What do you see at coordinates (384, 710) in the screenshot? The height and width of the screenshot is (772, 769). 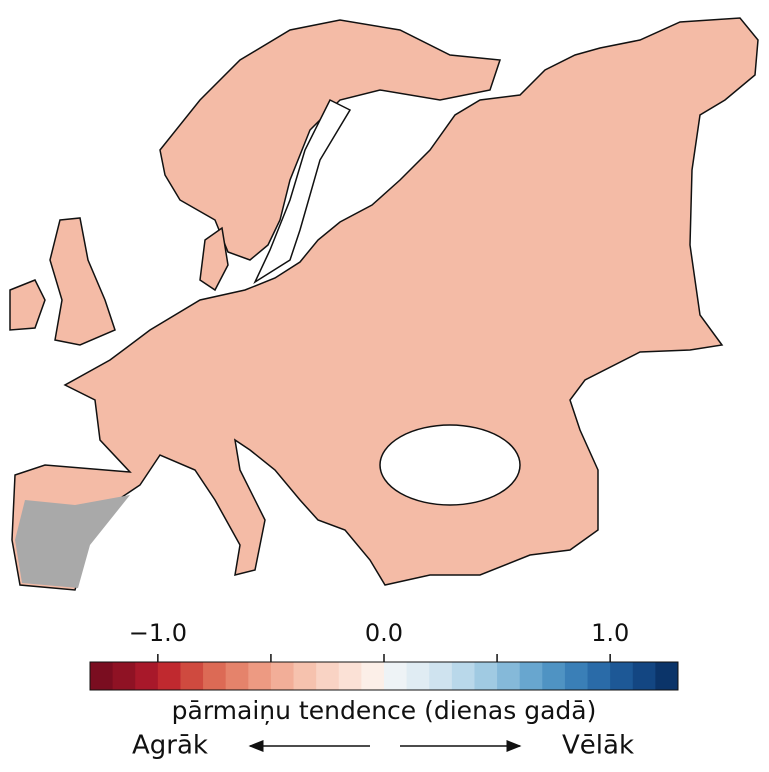 I see `colorbar-label: pārmaiņu tendence (dienas gadā)` at bounding box center [384, 710].